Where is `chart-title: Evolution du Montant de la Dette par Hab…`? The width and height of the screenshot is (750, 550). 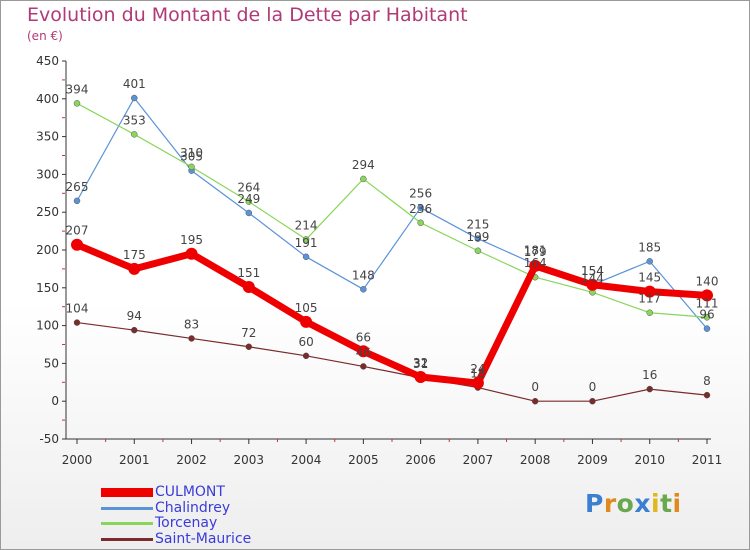 chart-title: Evolution du Montant de la Dette par Hab… is located at coordinates (247, 15).